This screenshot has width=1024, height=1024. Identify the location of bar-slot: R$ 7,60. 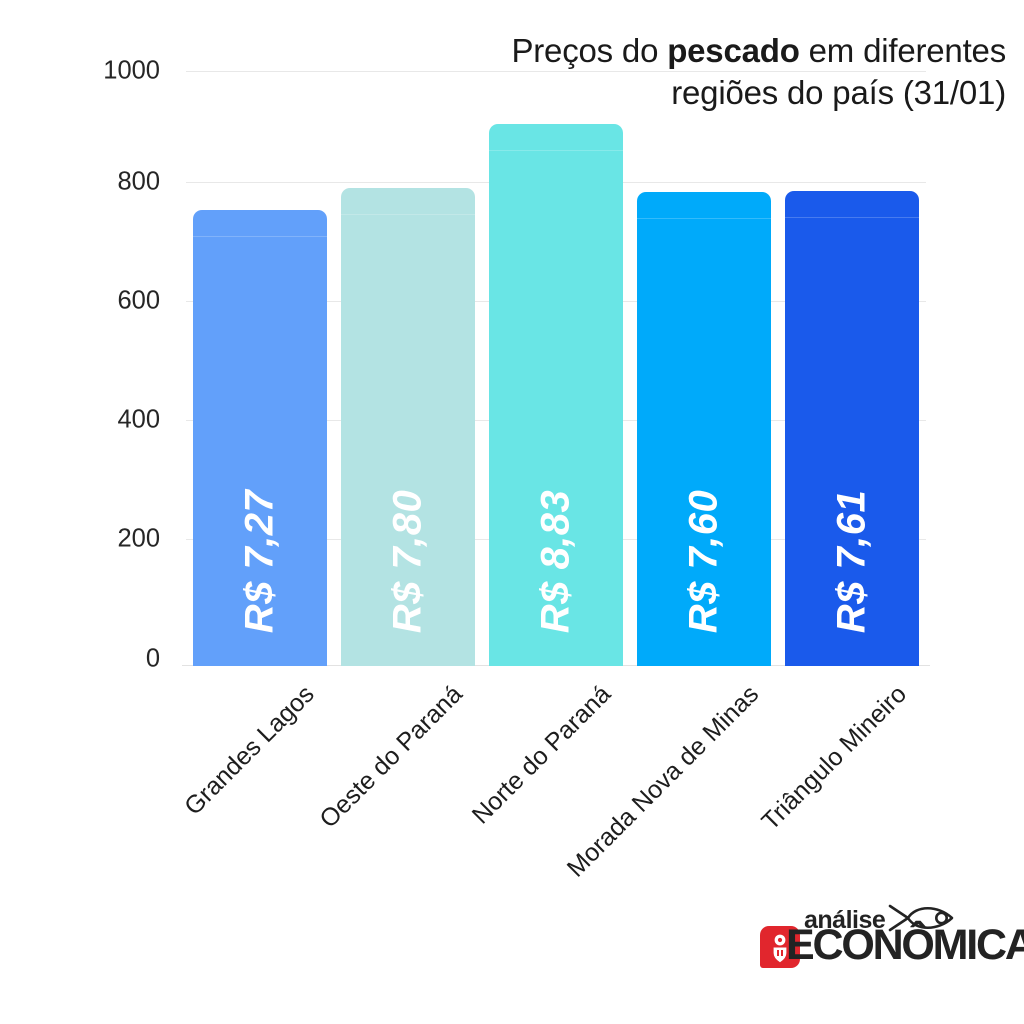
(704, 368).